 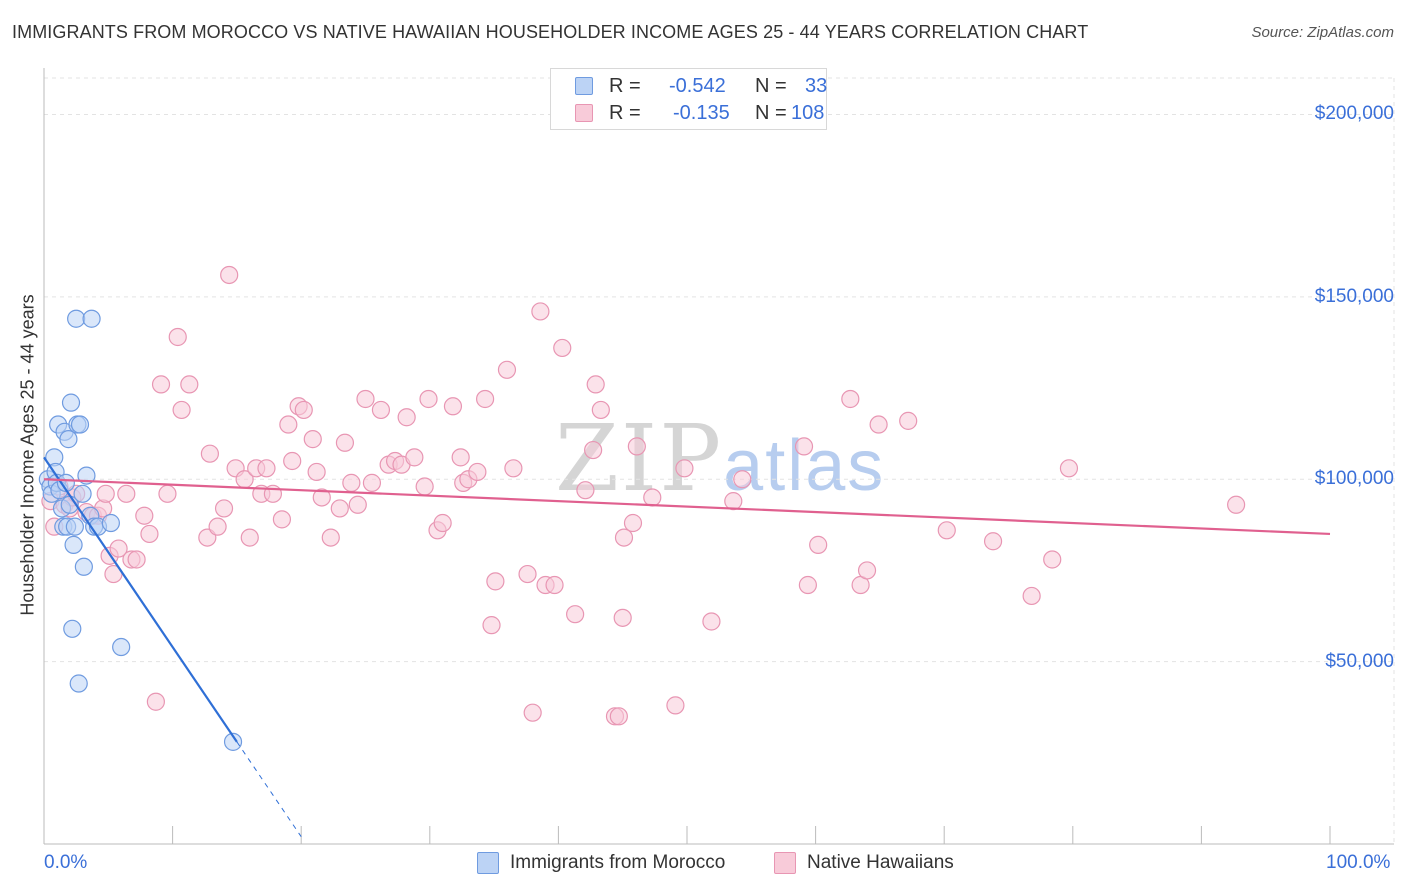 I want to click on bottom-legend-label-morocco: Immigrants from Morocco, so click(x=618, y=862).